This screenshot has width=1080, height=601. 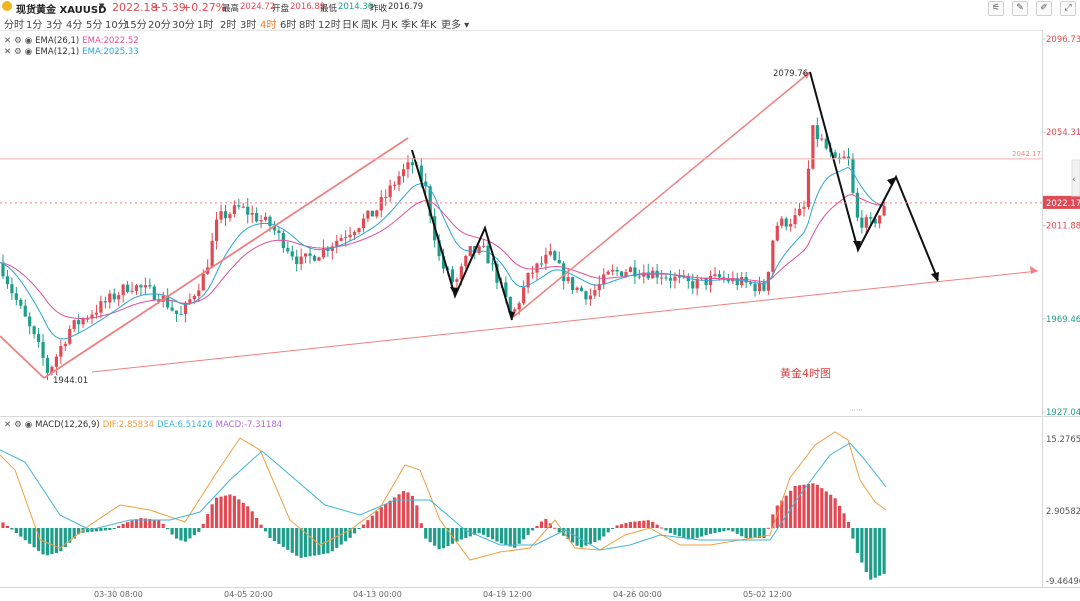 What do you see at coordinates (54, 25) in the screenshot?
I see `timeframe-2: 3分` at bounding box center [54, 25].